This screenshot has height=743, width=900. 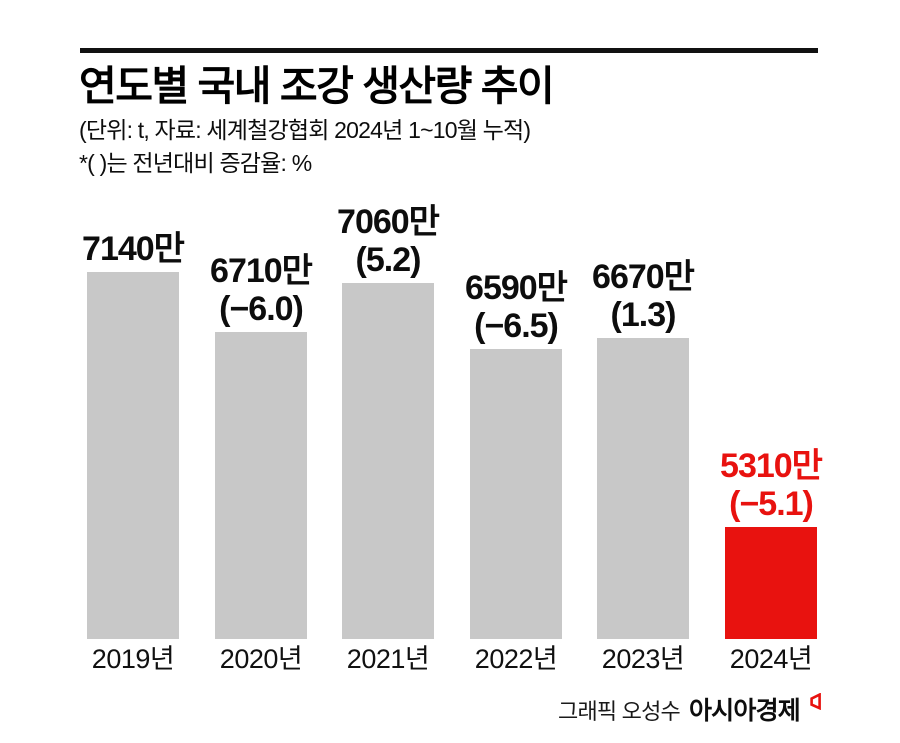 What do you see at coordinates (261, 290) in the screenshot?
I see `bar-value-label-2020년: 6710만 (−6.0)` at bounding box center [261, 290].